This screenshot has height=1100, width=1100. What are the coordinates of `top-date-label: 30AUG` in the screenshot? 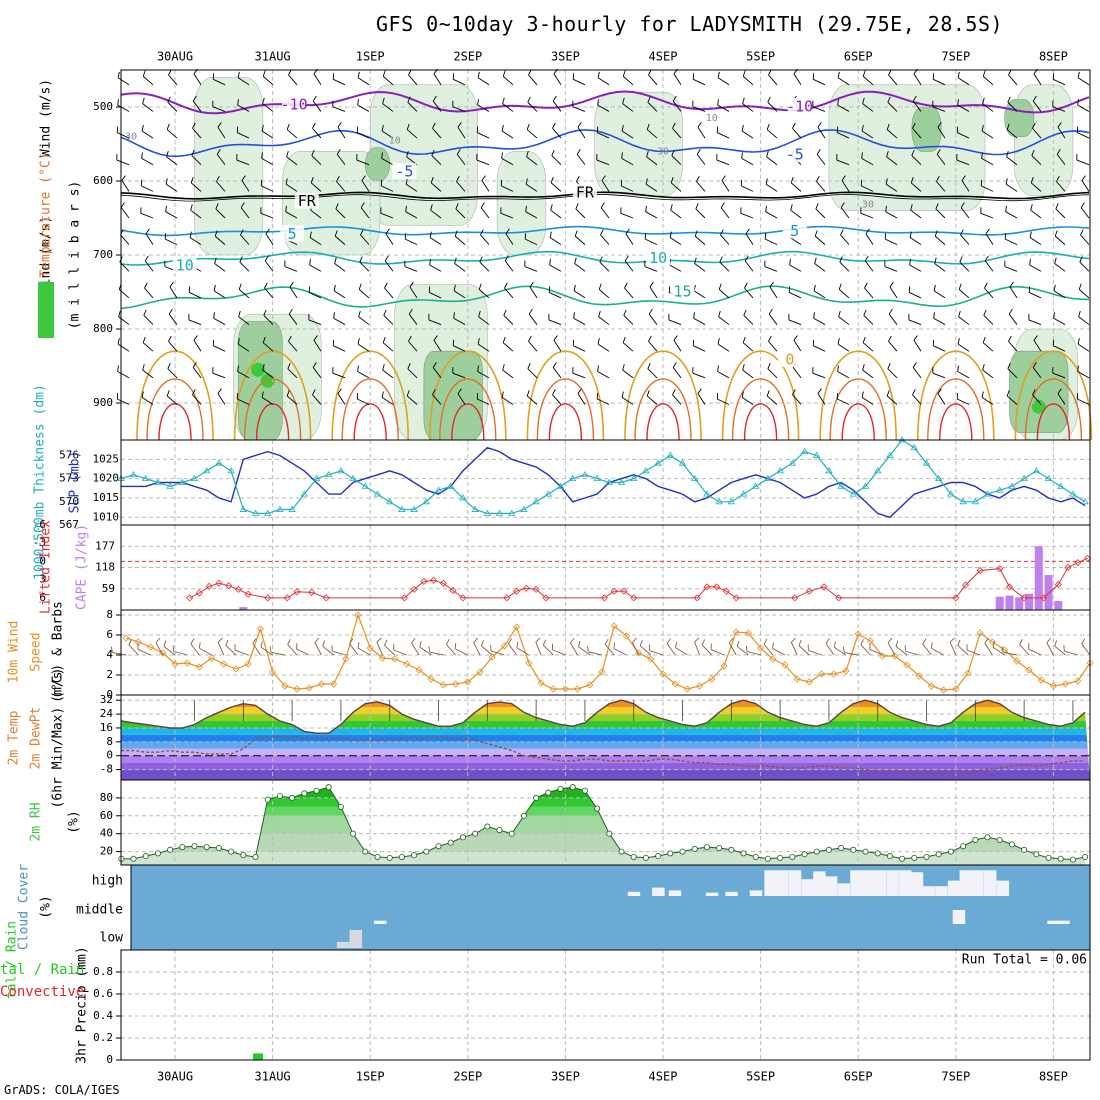 It's located at (175, 57).